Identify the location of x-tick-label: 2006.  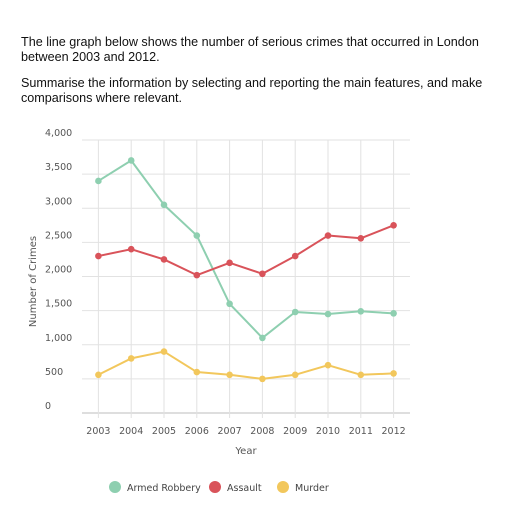
(197, 431).